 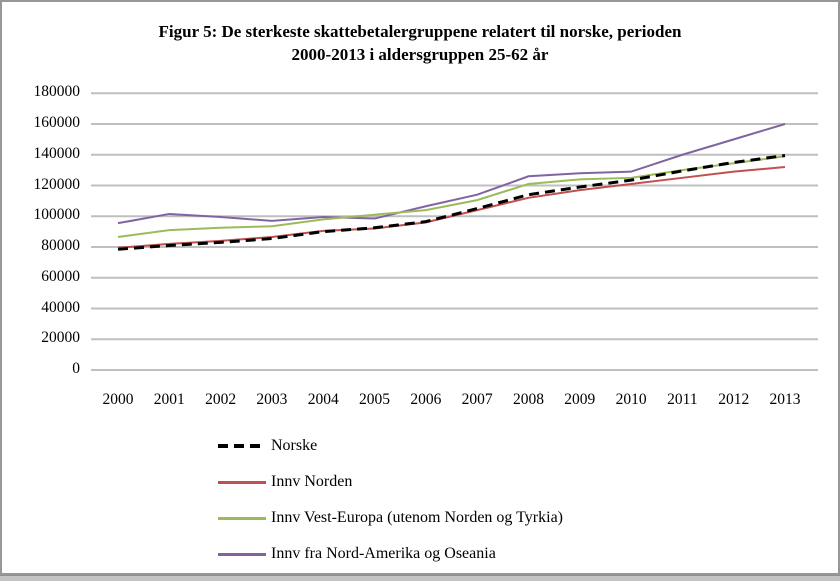 I want to click on legend-swatch-innv-vest-europa-utenom-norden-og-tyrkia, so click(x=242, y=518).